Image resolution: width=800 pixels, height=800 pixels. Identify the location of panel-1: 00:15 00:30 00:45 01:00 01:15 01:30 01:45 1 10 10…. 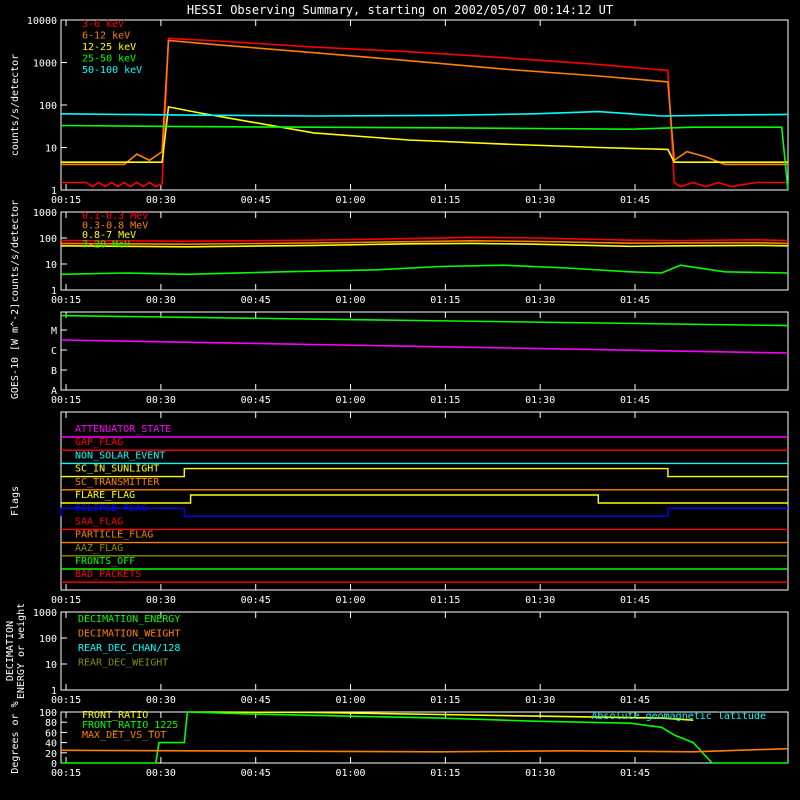
(399, 253).